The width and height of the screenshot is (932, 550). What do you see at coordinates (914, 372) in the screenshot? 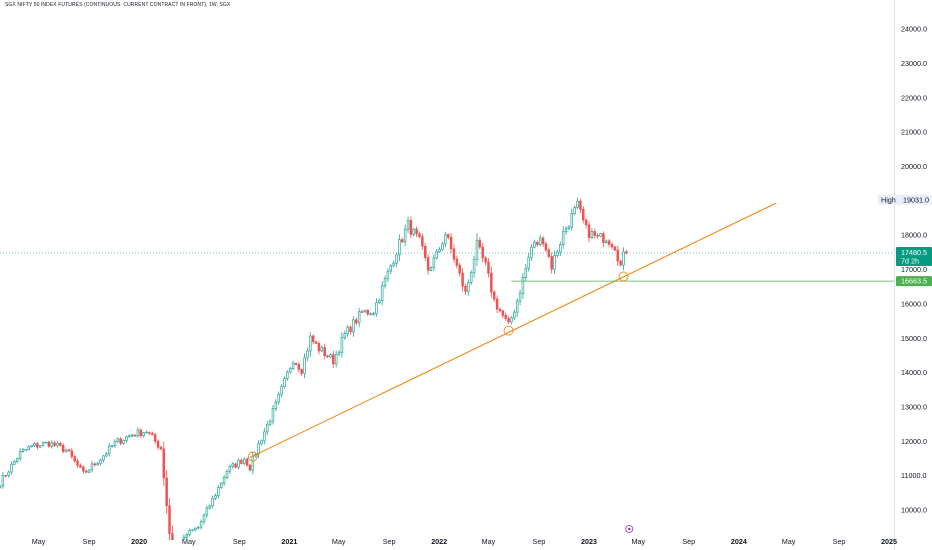
I see `price-tick-label: 14000.0` at bounding box center [914, 372].